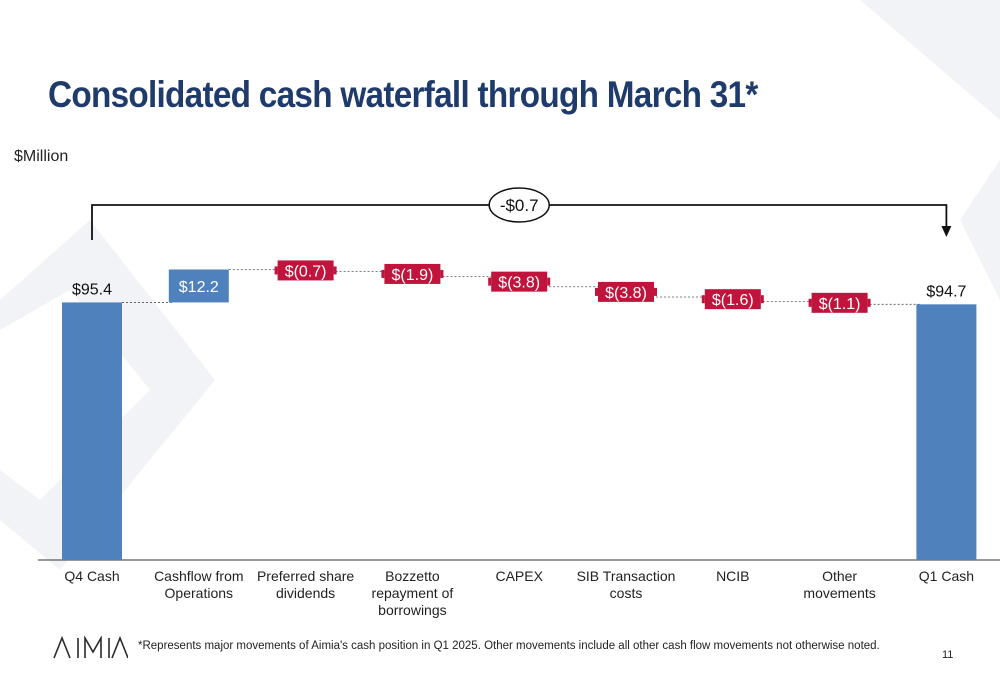 The image size is (1000, 685). I want to click on data-label: $12.2, so click(199, 287).